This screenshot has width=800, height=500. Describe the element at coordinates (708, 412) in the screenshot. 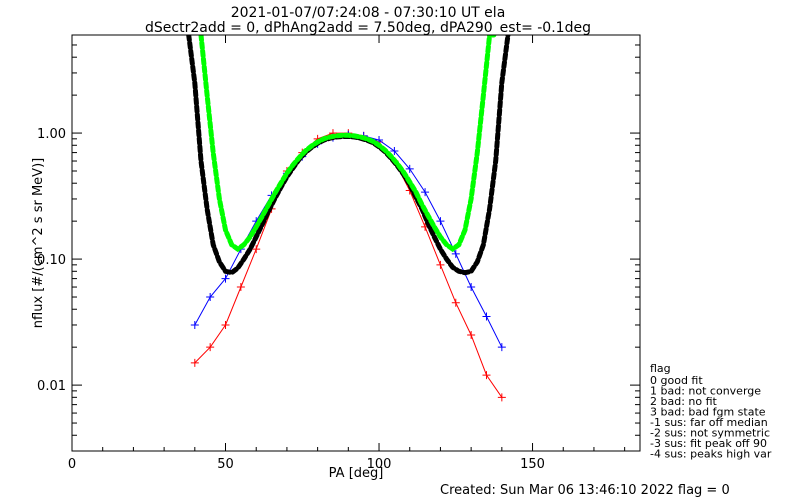

I see `legend-entry-3: 3 bad: bad fgm state` at that location.